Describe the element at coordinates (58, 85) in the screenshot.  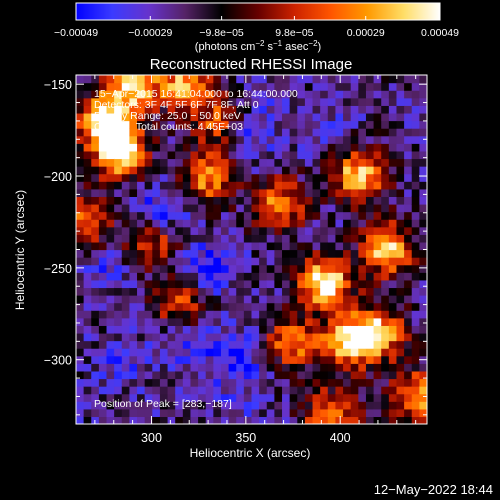
I see `y-tick-label: −150` at that location.